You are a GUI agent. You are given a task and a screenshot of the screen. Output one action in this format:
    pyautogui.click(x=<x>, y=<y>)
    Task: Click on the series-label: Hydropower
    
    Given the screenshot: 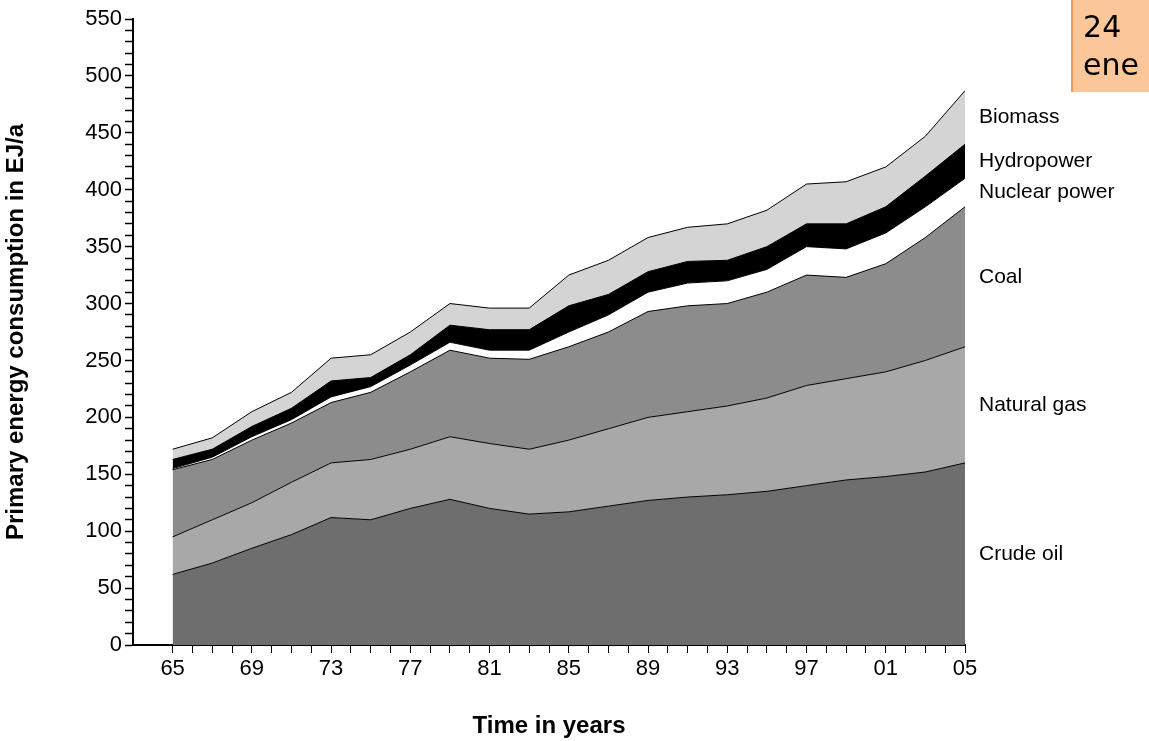 What is the action you would take?
    pyautogui.click(x=1036, y=160)
    